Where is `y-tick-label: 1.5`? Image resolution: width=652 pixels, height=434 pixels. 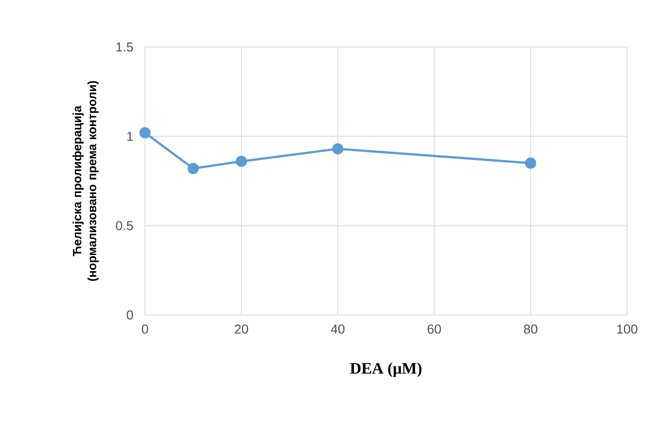
y-tick-label: 1.5 is located at coordinates (124, 47).